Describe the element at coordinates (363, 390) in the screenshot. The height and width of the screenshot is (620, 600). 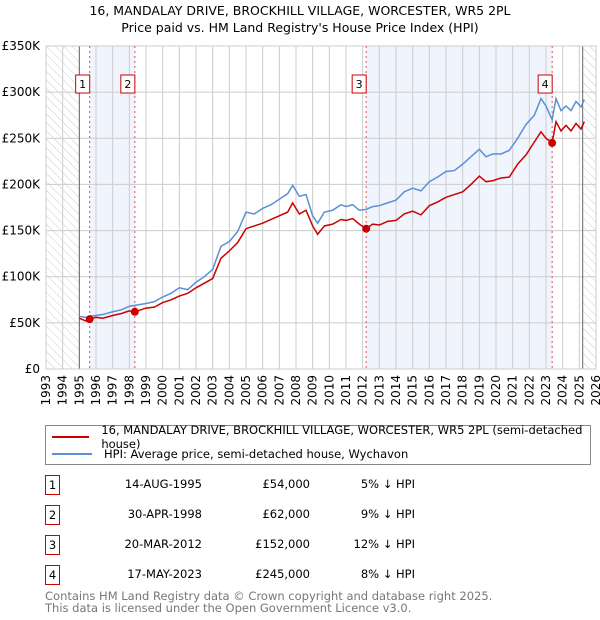
I see `x-tick-label: 2012` at that location.